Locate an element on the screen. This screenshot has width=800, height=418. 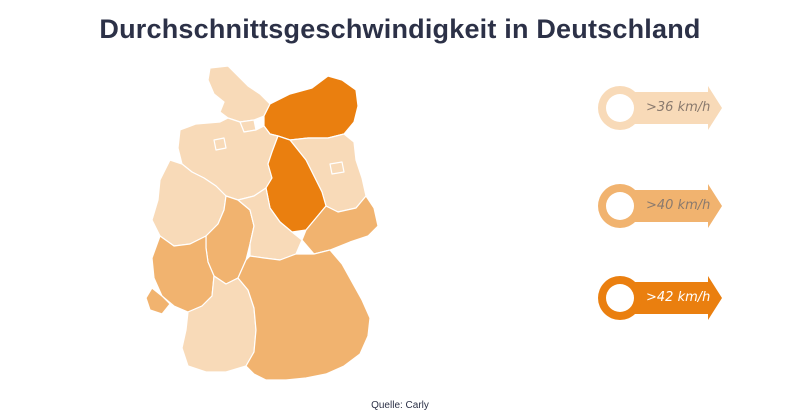
legend-item-low: >36 km/h is located at coordinates (661, 110).